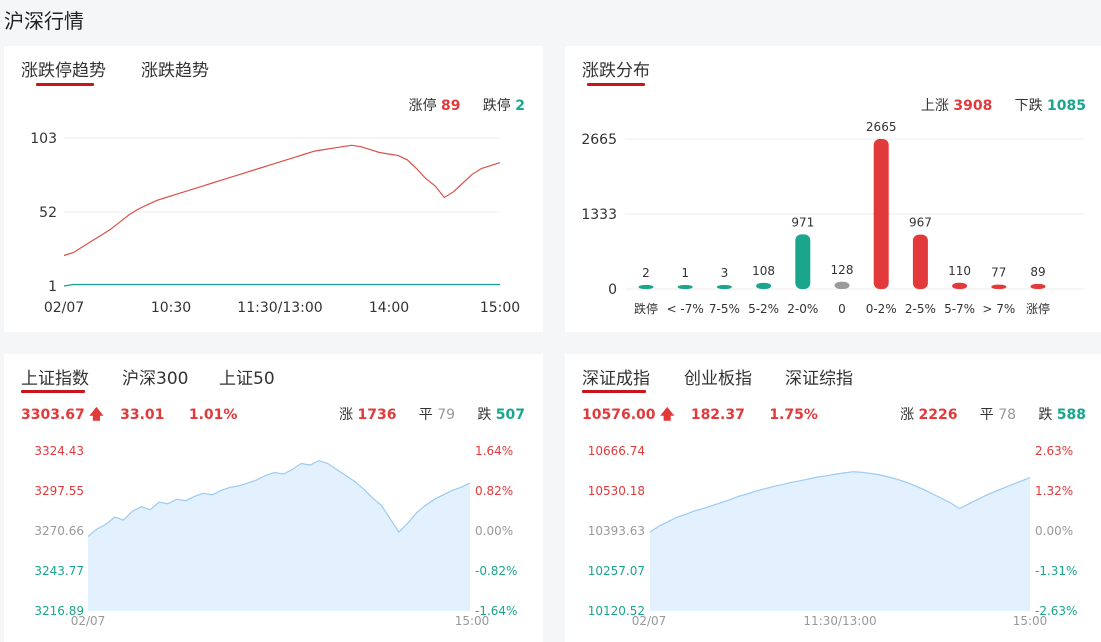 The image size is (1101, 642). Describe the element at coordinates (938, 415) in the screenshot. I see `sz-up-value: 2226` at that location.